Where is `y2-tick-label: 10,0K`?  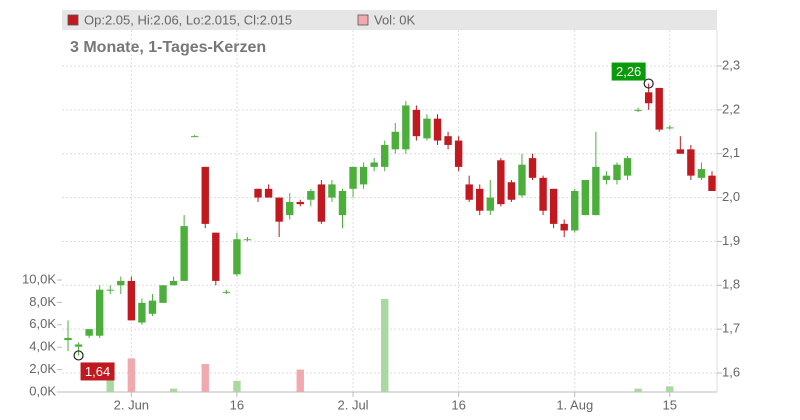
y2-tick-label: 10,0K is located at coordinates (39, 278).